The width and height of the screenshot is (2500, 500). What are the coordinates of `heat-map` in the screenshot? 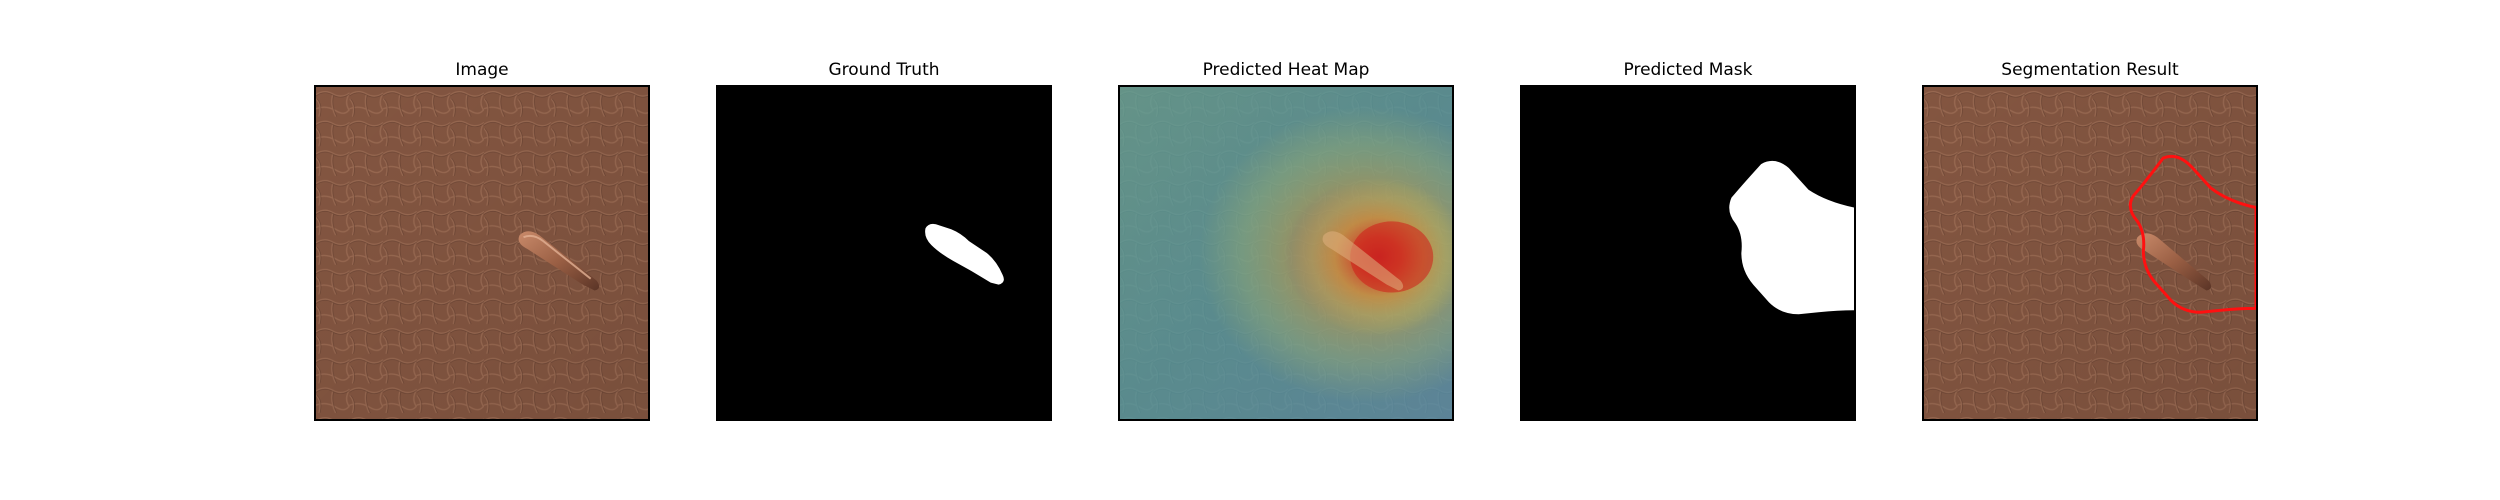 It's located at (1286, 253).